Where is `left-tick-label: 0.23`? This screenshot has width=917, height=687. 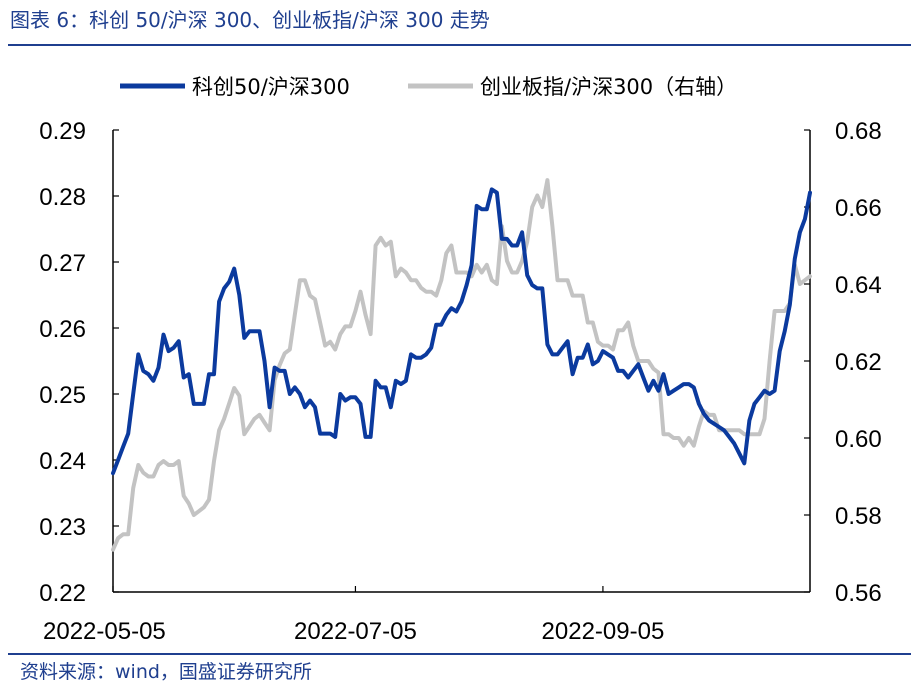 left-tick-label: 0.23 is located at coordinates (62, 527).